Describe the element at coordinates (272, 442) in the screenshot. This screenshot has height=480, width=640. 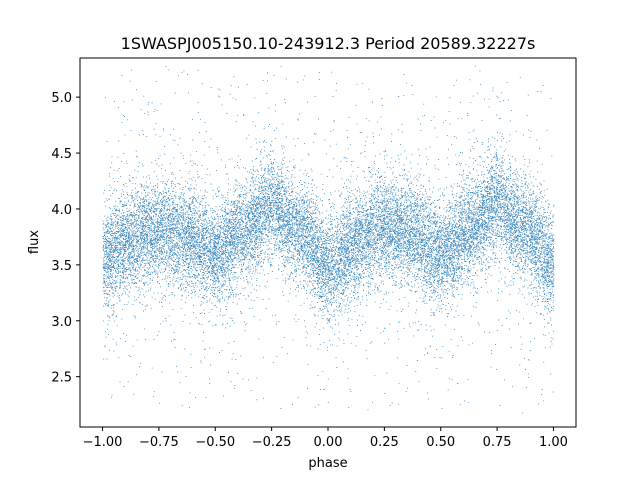
I see `x-tick-label: −0.25` at that location.